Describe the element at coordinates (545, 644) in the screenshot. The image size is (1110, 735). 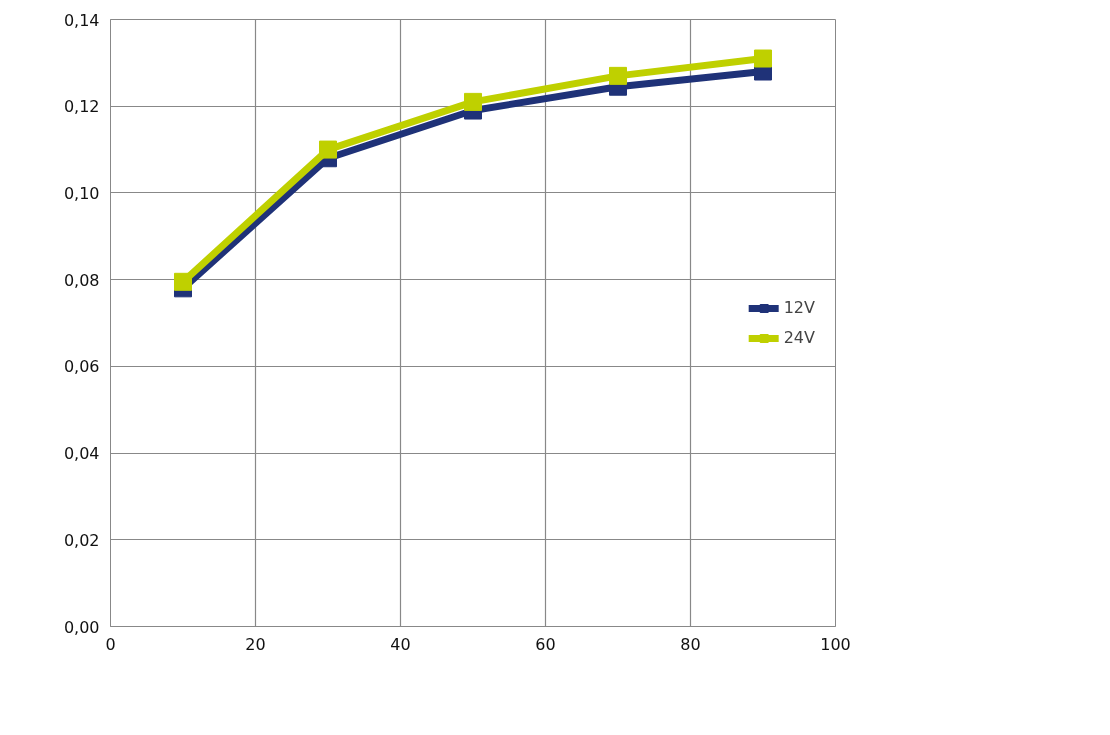
I see `x-tick-label: 60` at that location.